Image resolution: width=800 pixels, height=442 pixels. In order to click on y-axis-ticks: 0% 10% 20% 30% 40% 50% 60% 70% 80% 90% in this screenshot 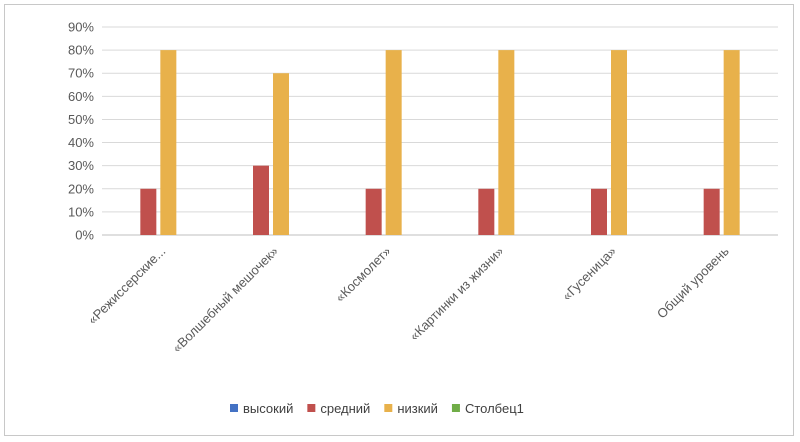, I will do `click(81, 131)`.